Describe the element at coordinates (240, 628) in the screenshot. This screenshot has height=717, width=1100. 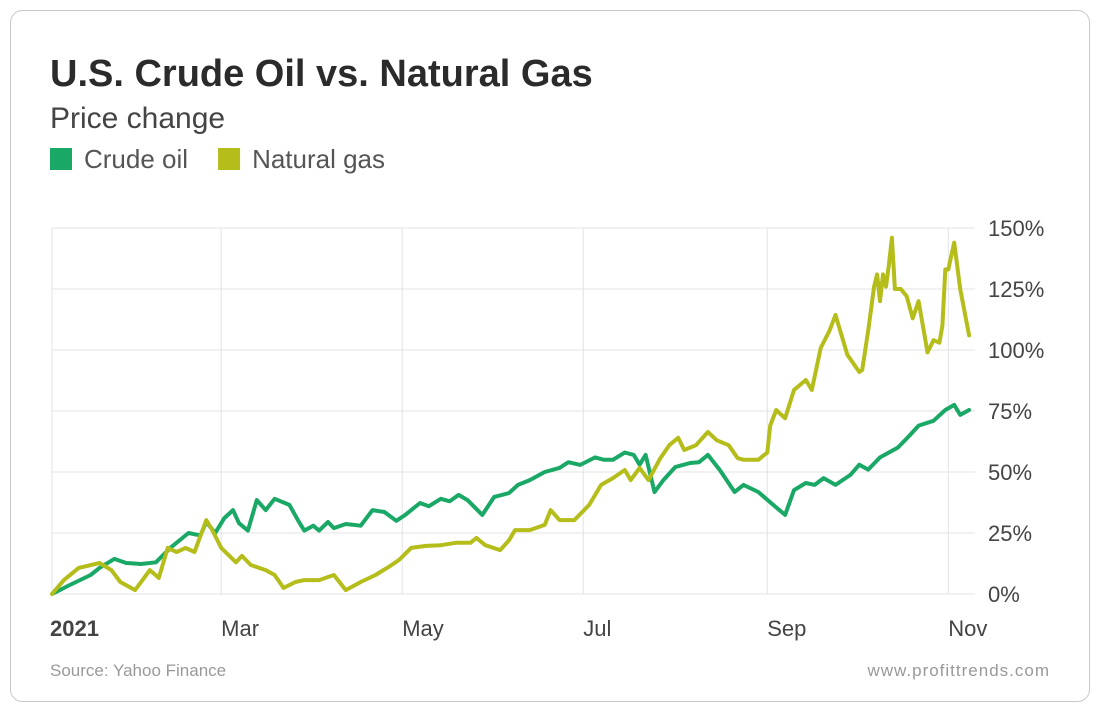
I see `x-tick-label: Mar` at that location.